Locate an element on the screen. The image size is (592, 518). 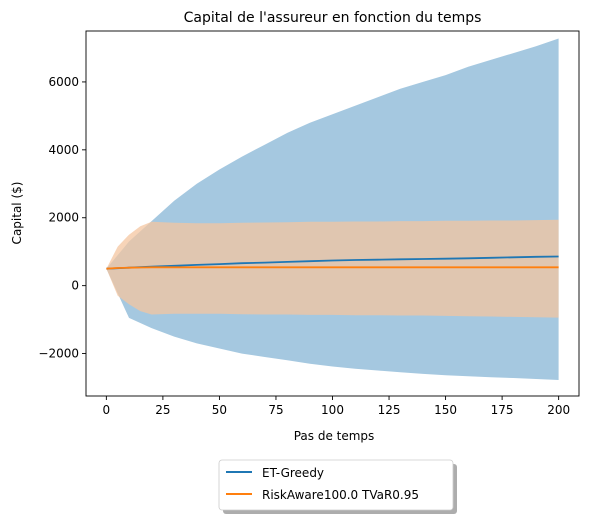
y-axis-ticks: −2000 0 2000 4000 6000 is located at coordinates (62, 218).